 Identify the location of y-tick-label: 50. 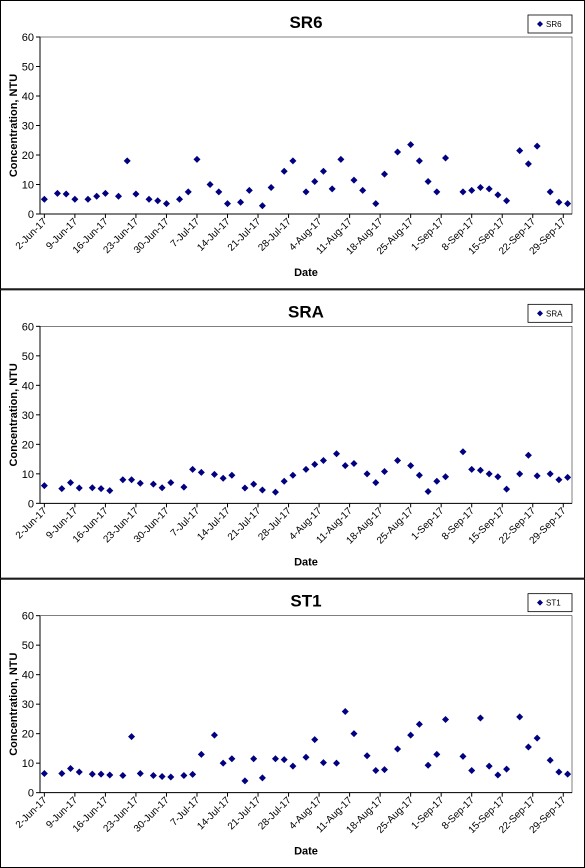
(28, 357).